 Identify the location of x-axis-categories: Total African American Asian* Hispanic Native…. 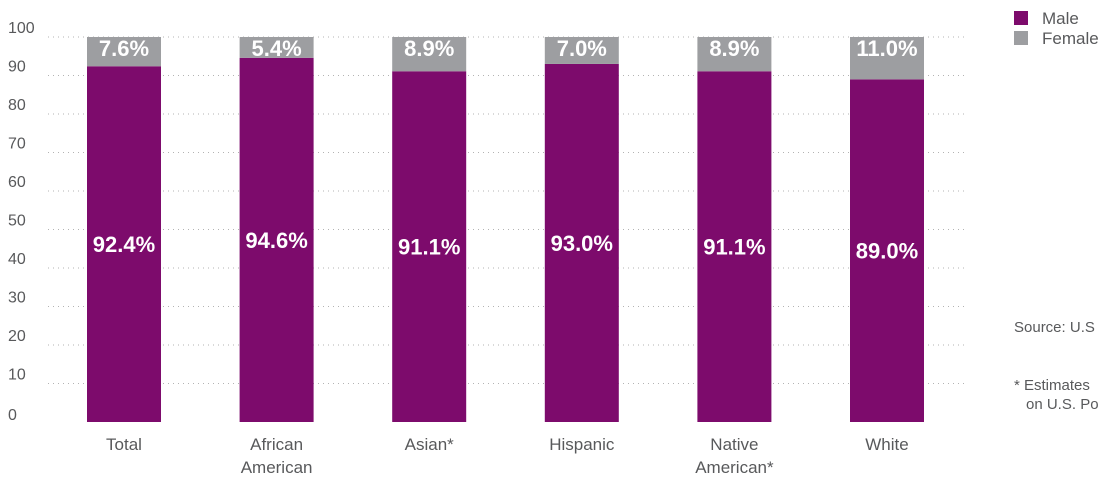
(507, 456).